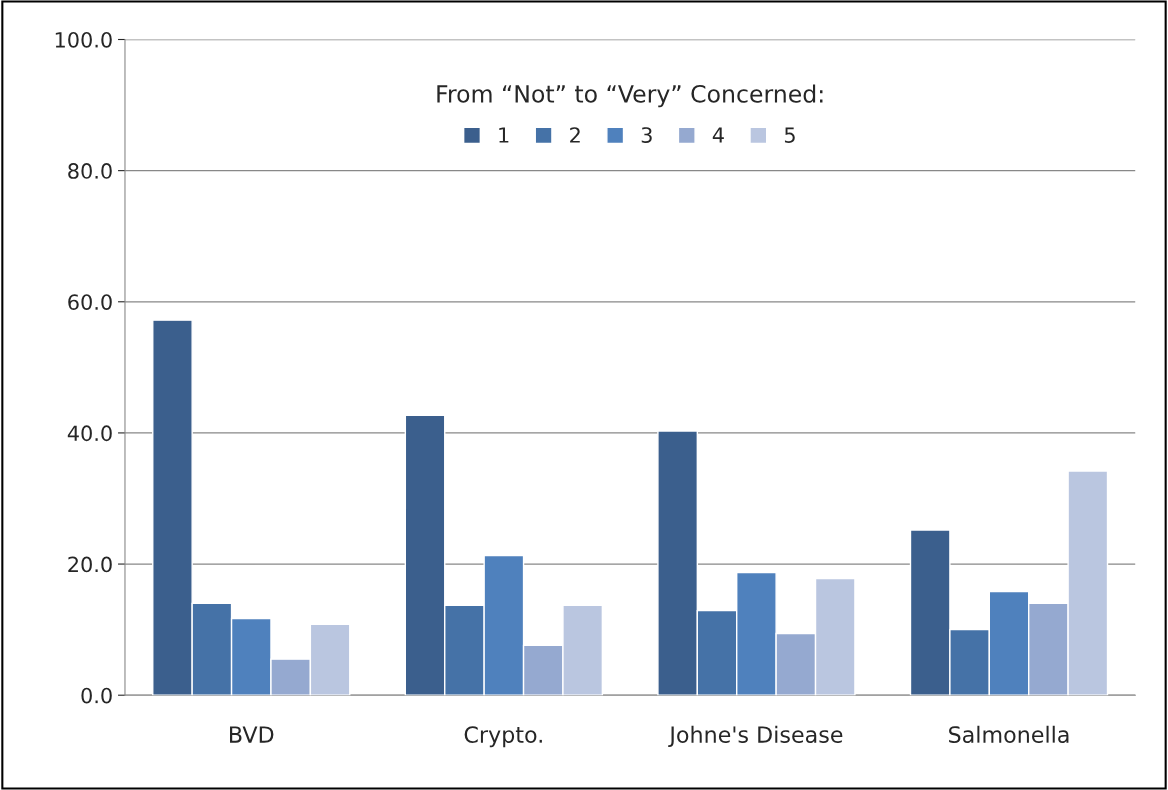  What do you see at coordinates (504, 135) in the screenshot?
I see `legend-label: 1` at bounding box center [504, 135].